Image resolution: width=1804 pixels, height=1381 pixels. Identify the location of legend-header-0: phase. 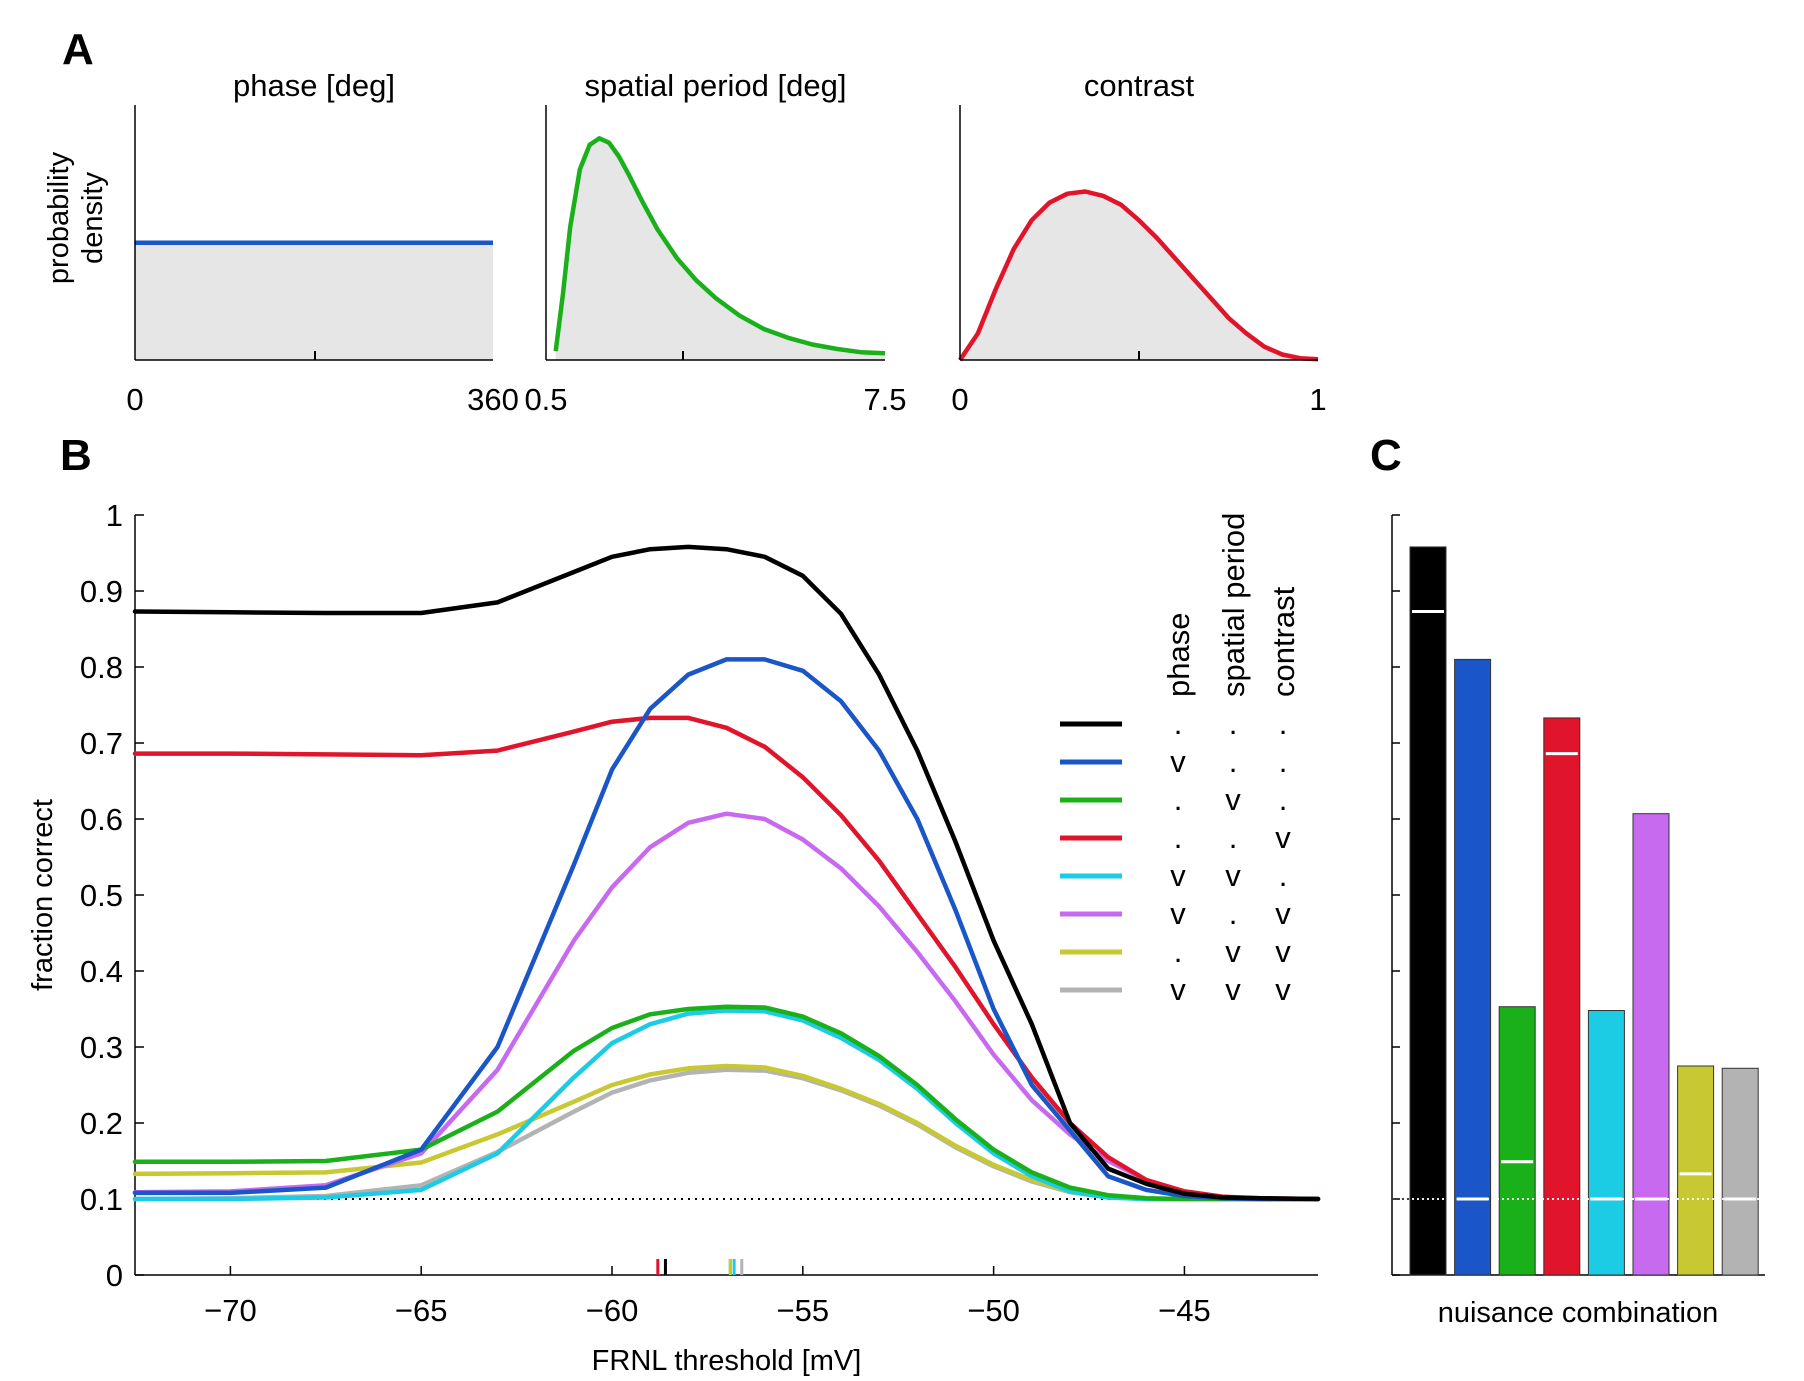
(1178, 655).